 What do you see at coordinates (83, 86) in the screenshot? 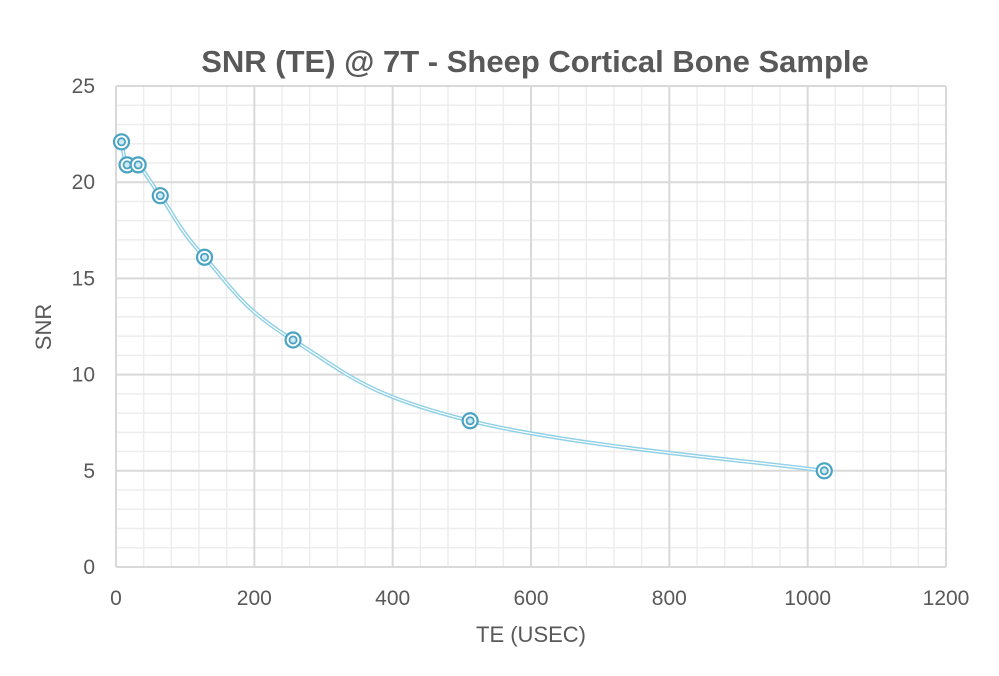
I see `y-tick-label: 25` at bounding box center [83, 86].